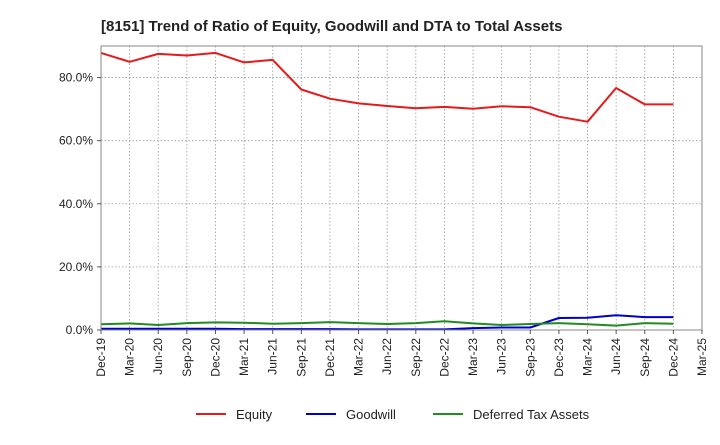 The height and width of the screenshot is (445, 720). Describe the element at coordinates (531, 414) in the screenshot. I see `legend-label-deferred-tax-assets: Deferred Tax Assets` at that location.